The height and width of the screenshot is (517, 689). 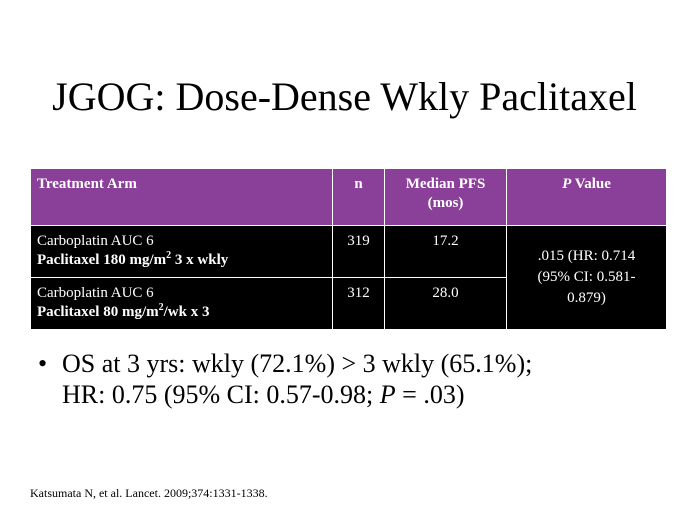 I want to click on p-value-line1: .015 (HR: 0.714, so click(x=586, y=256).